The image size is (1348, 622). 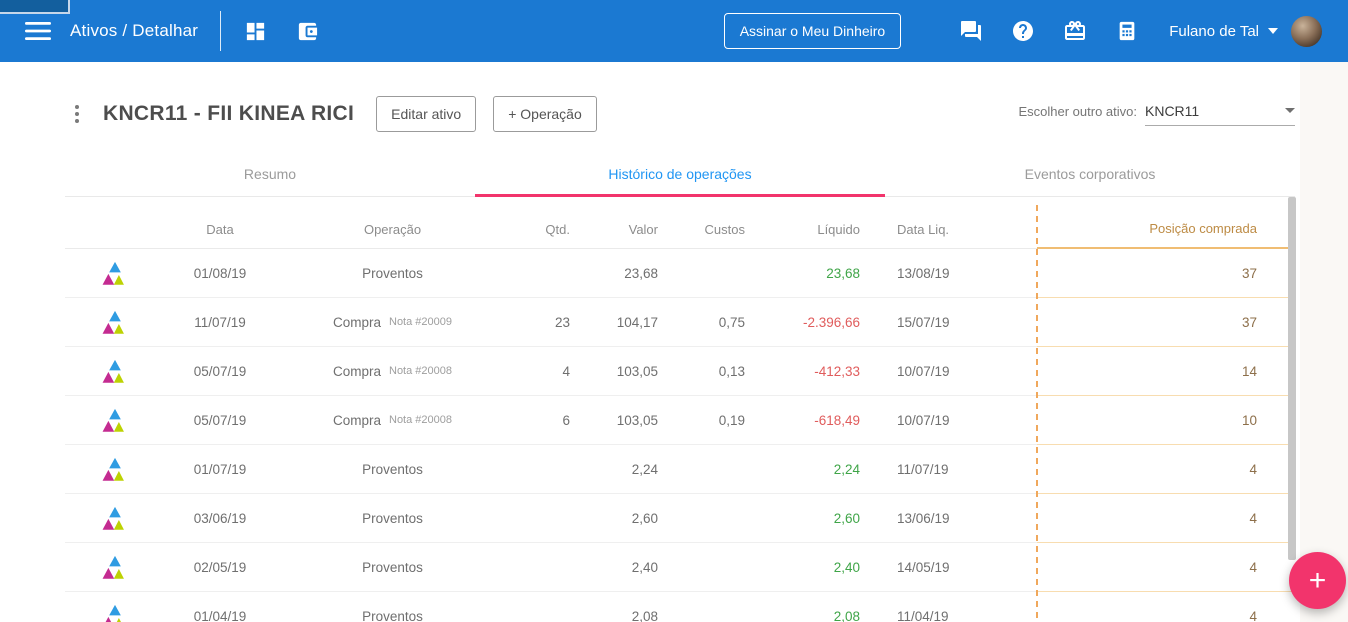 I want to click on column-valor: Valor, so click(x=614, y=227).